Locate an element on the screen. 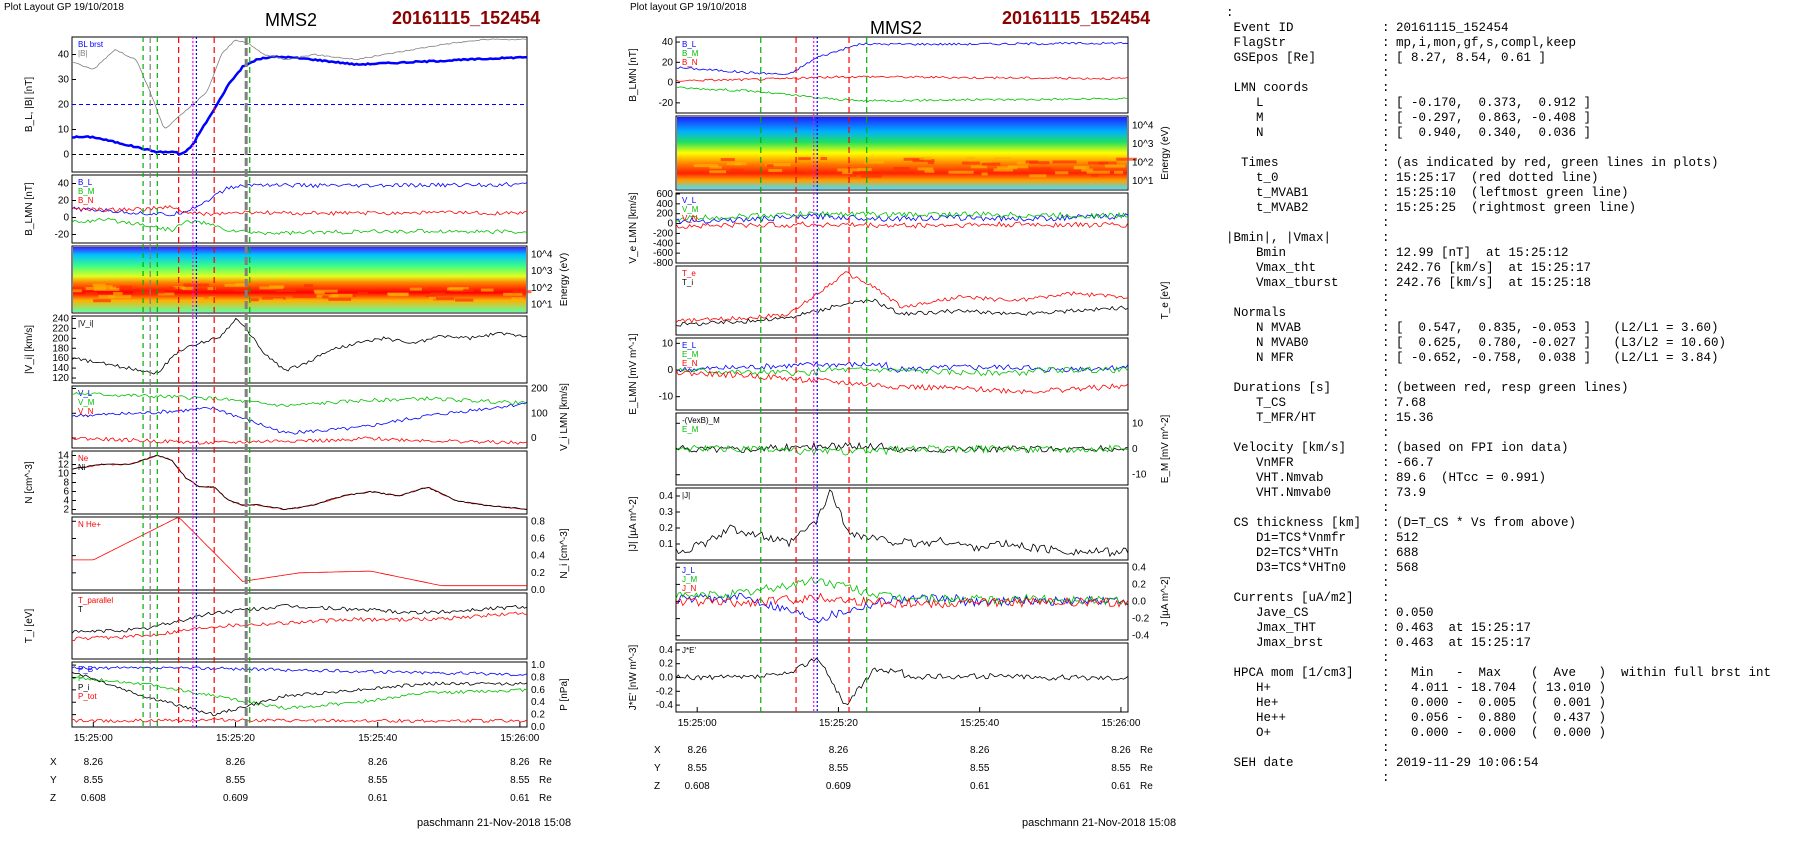 The width and height of the screenshot is (1804, 841). info-row: : is located at coordinates (1513, 73).